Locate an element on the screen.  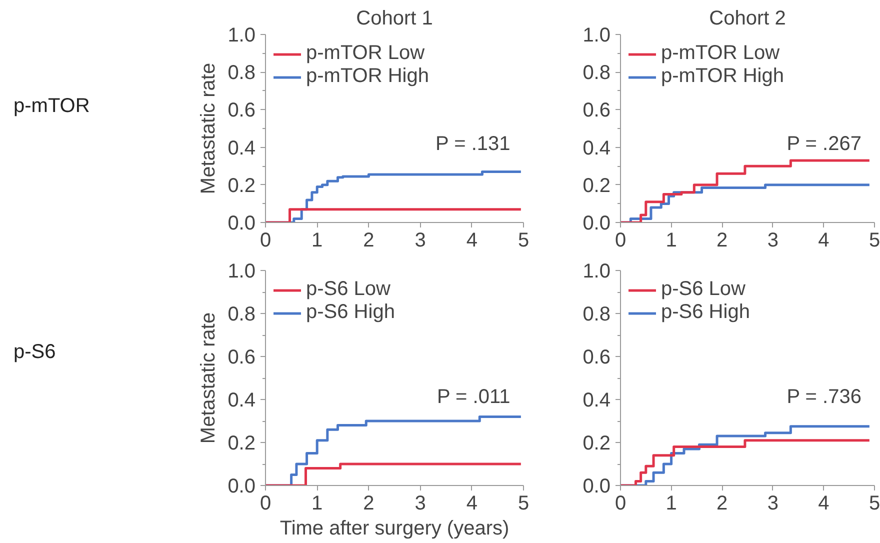
annotation: P = .736 is located at coordinates (824, 397).